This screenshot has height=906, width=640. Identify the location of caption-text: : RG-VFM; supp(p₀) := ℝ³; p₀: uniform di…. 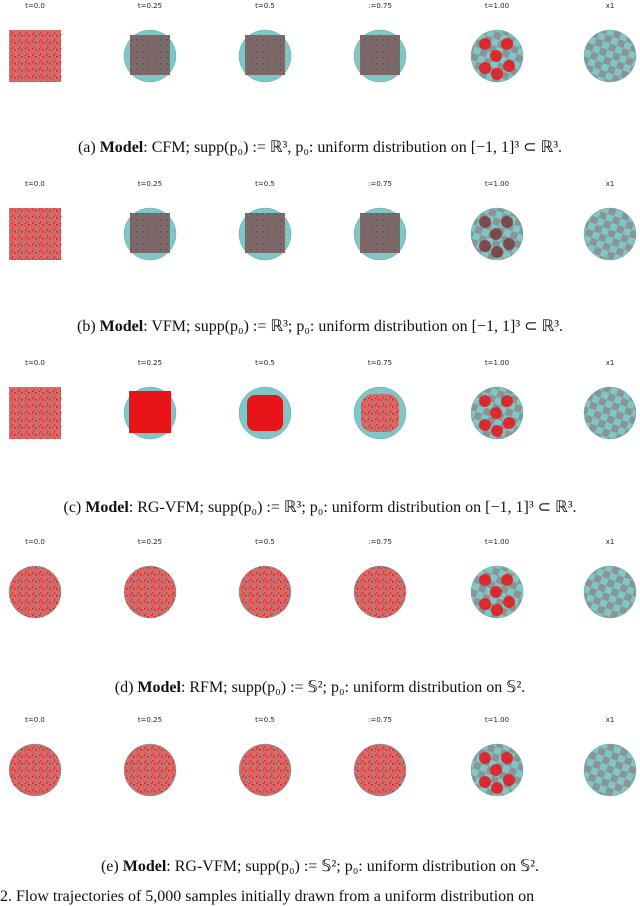
(352, 507).